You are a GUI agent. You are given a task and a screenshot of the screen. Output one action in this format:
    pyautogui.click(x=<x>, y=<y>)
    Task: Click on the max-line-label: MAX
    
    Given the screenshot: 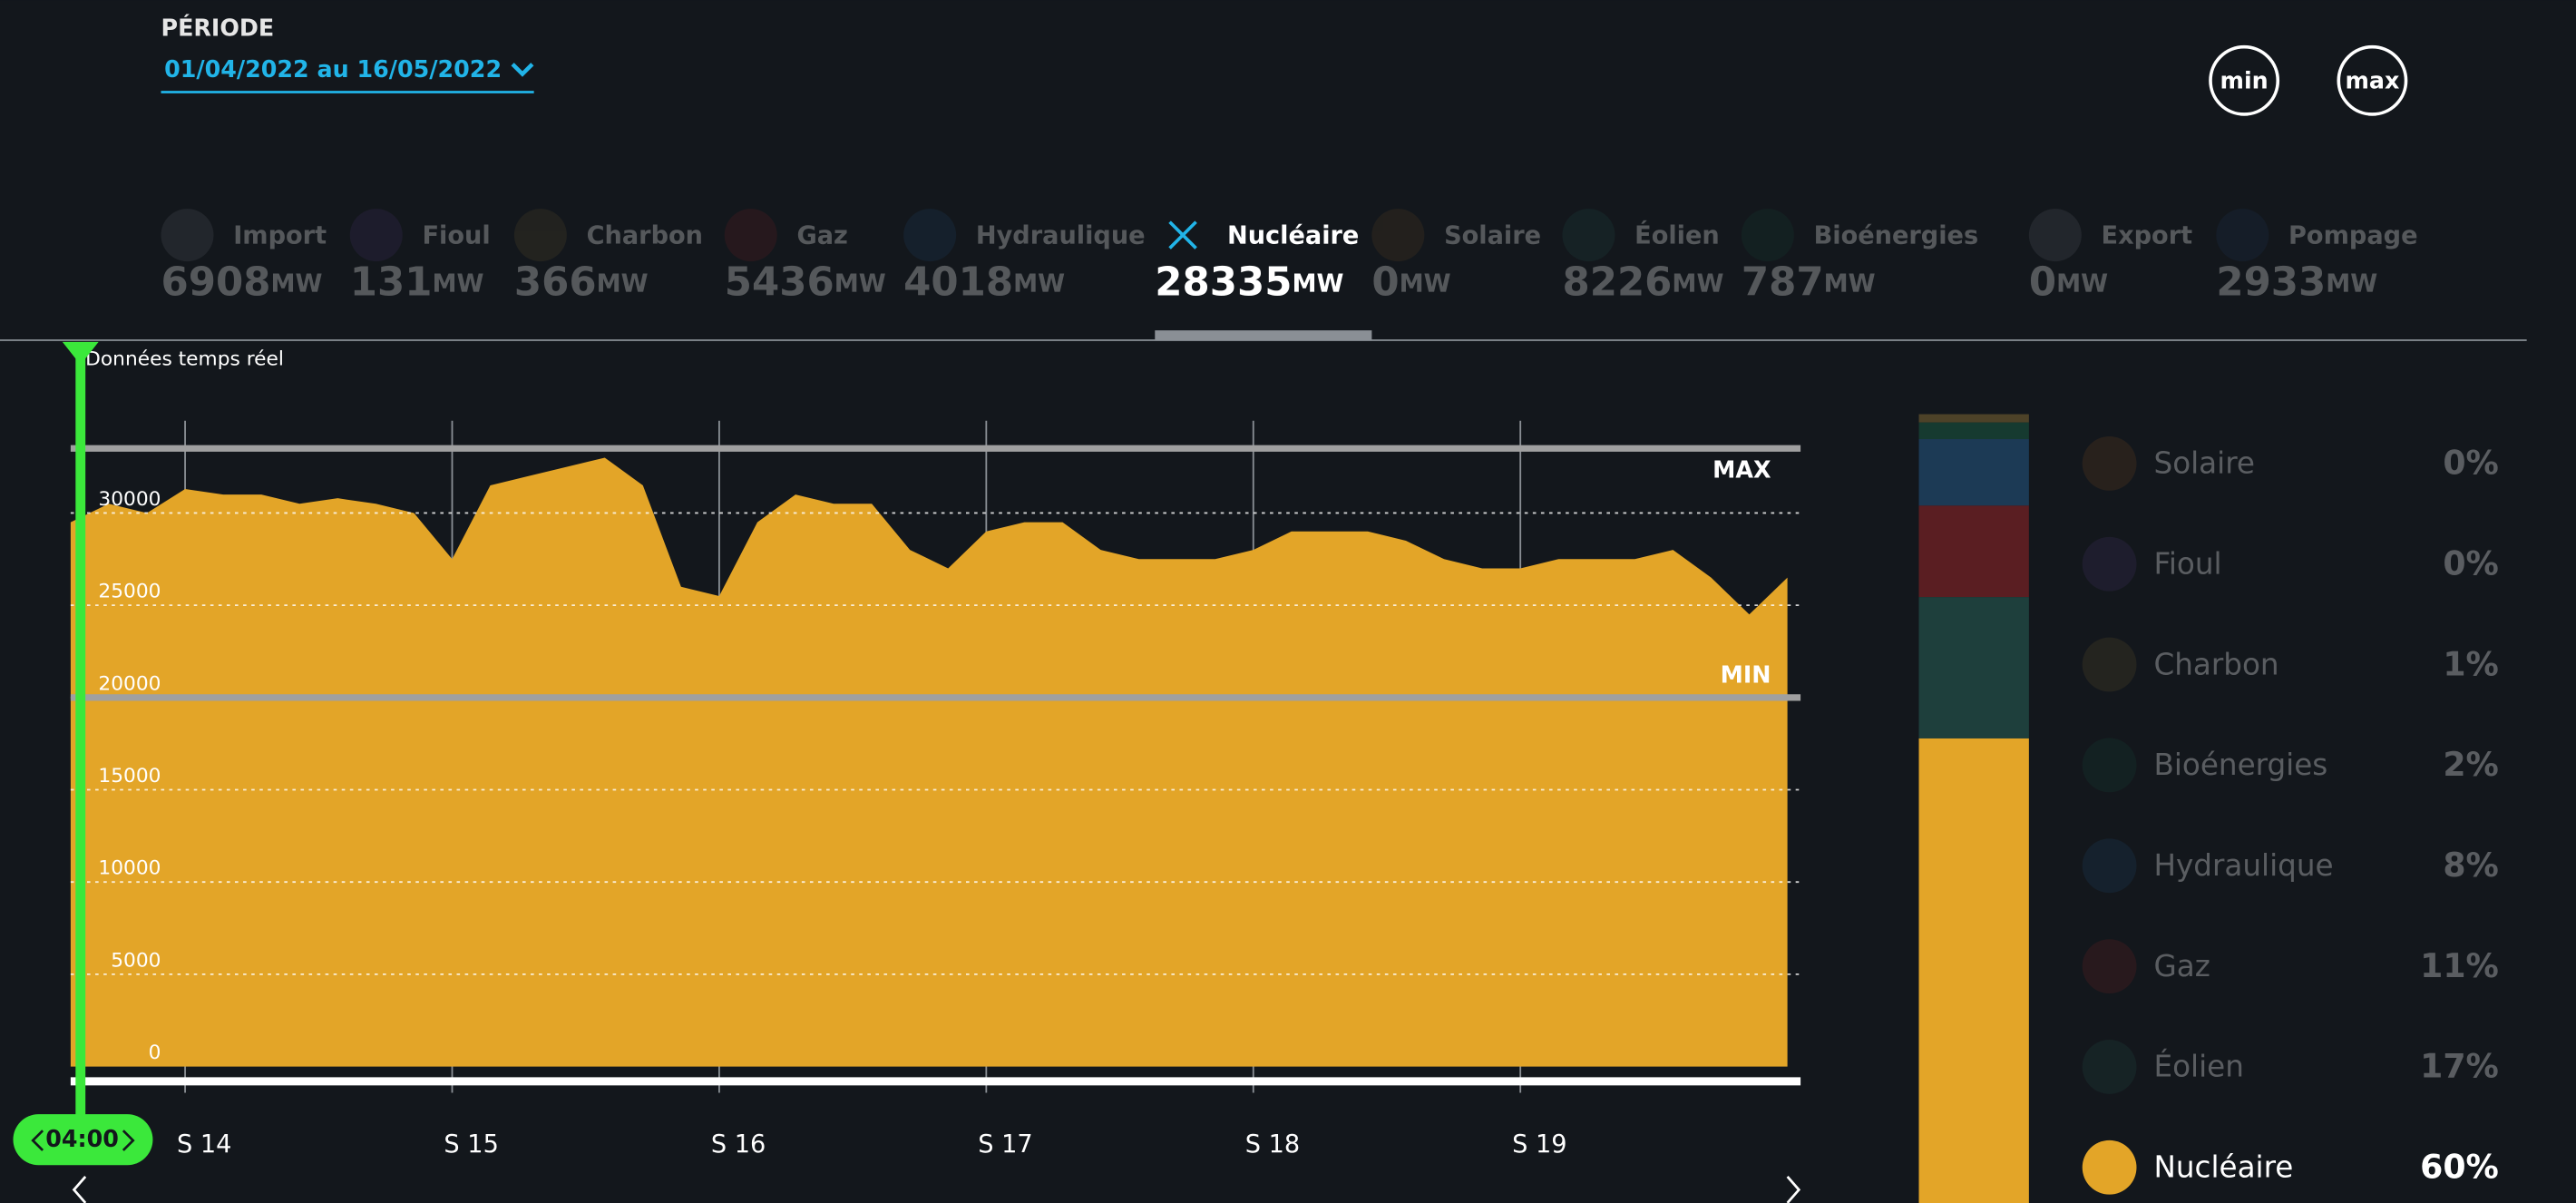 What is the action you would take?
    pyautogui.click(x=1741, y=470)
    